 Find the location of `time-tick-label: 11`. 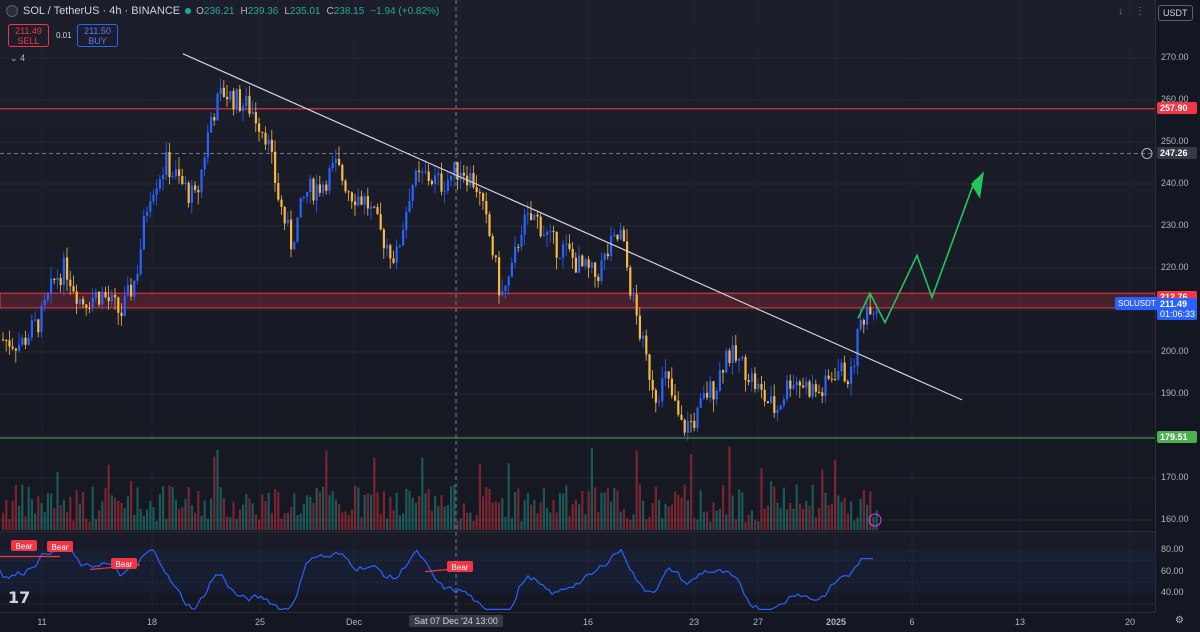

time-tick-label: 11 is located at coordinates (42, 622).